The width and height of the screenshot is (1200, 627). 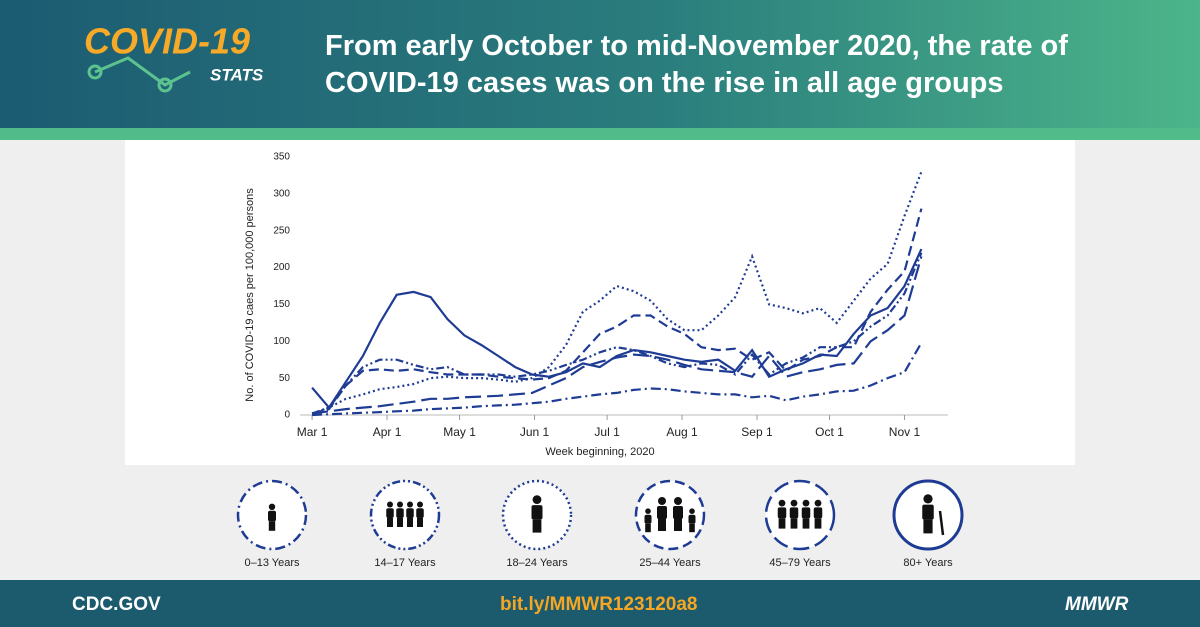 I want to click on legend-label: 80+ Years, so click(x=928, y=563).